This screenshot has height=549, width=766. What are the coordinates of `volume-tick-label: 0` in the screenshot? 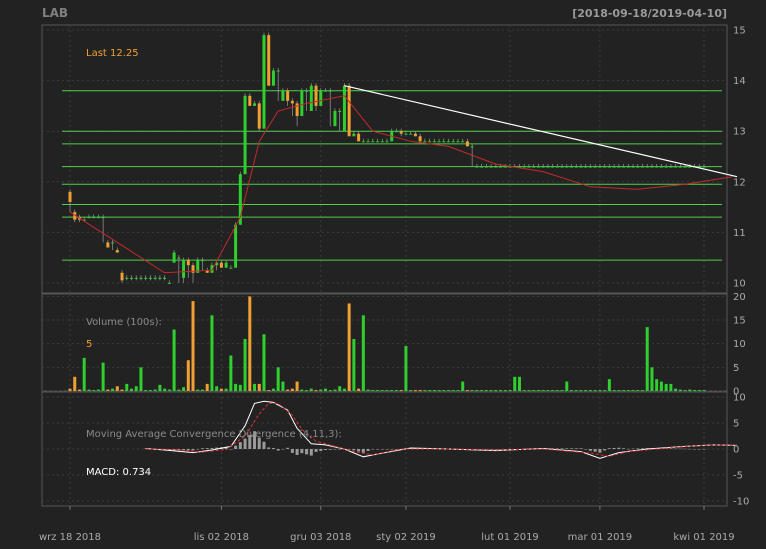 It's located at (736, 392).